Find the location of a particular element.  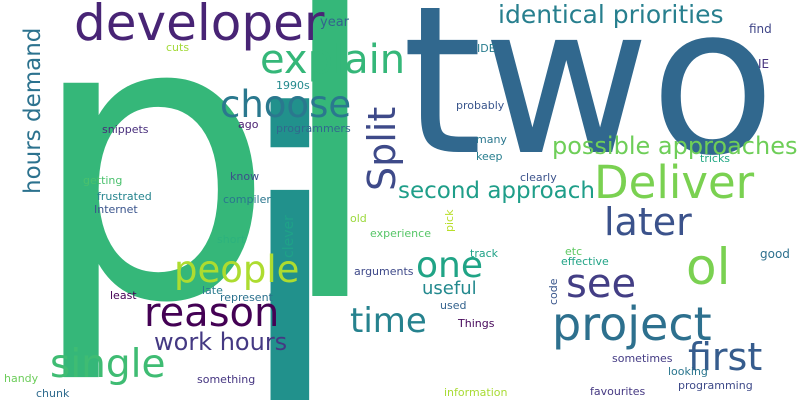

word-hours-demand: hours demand is located at coordinates (33, 110).